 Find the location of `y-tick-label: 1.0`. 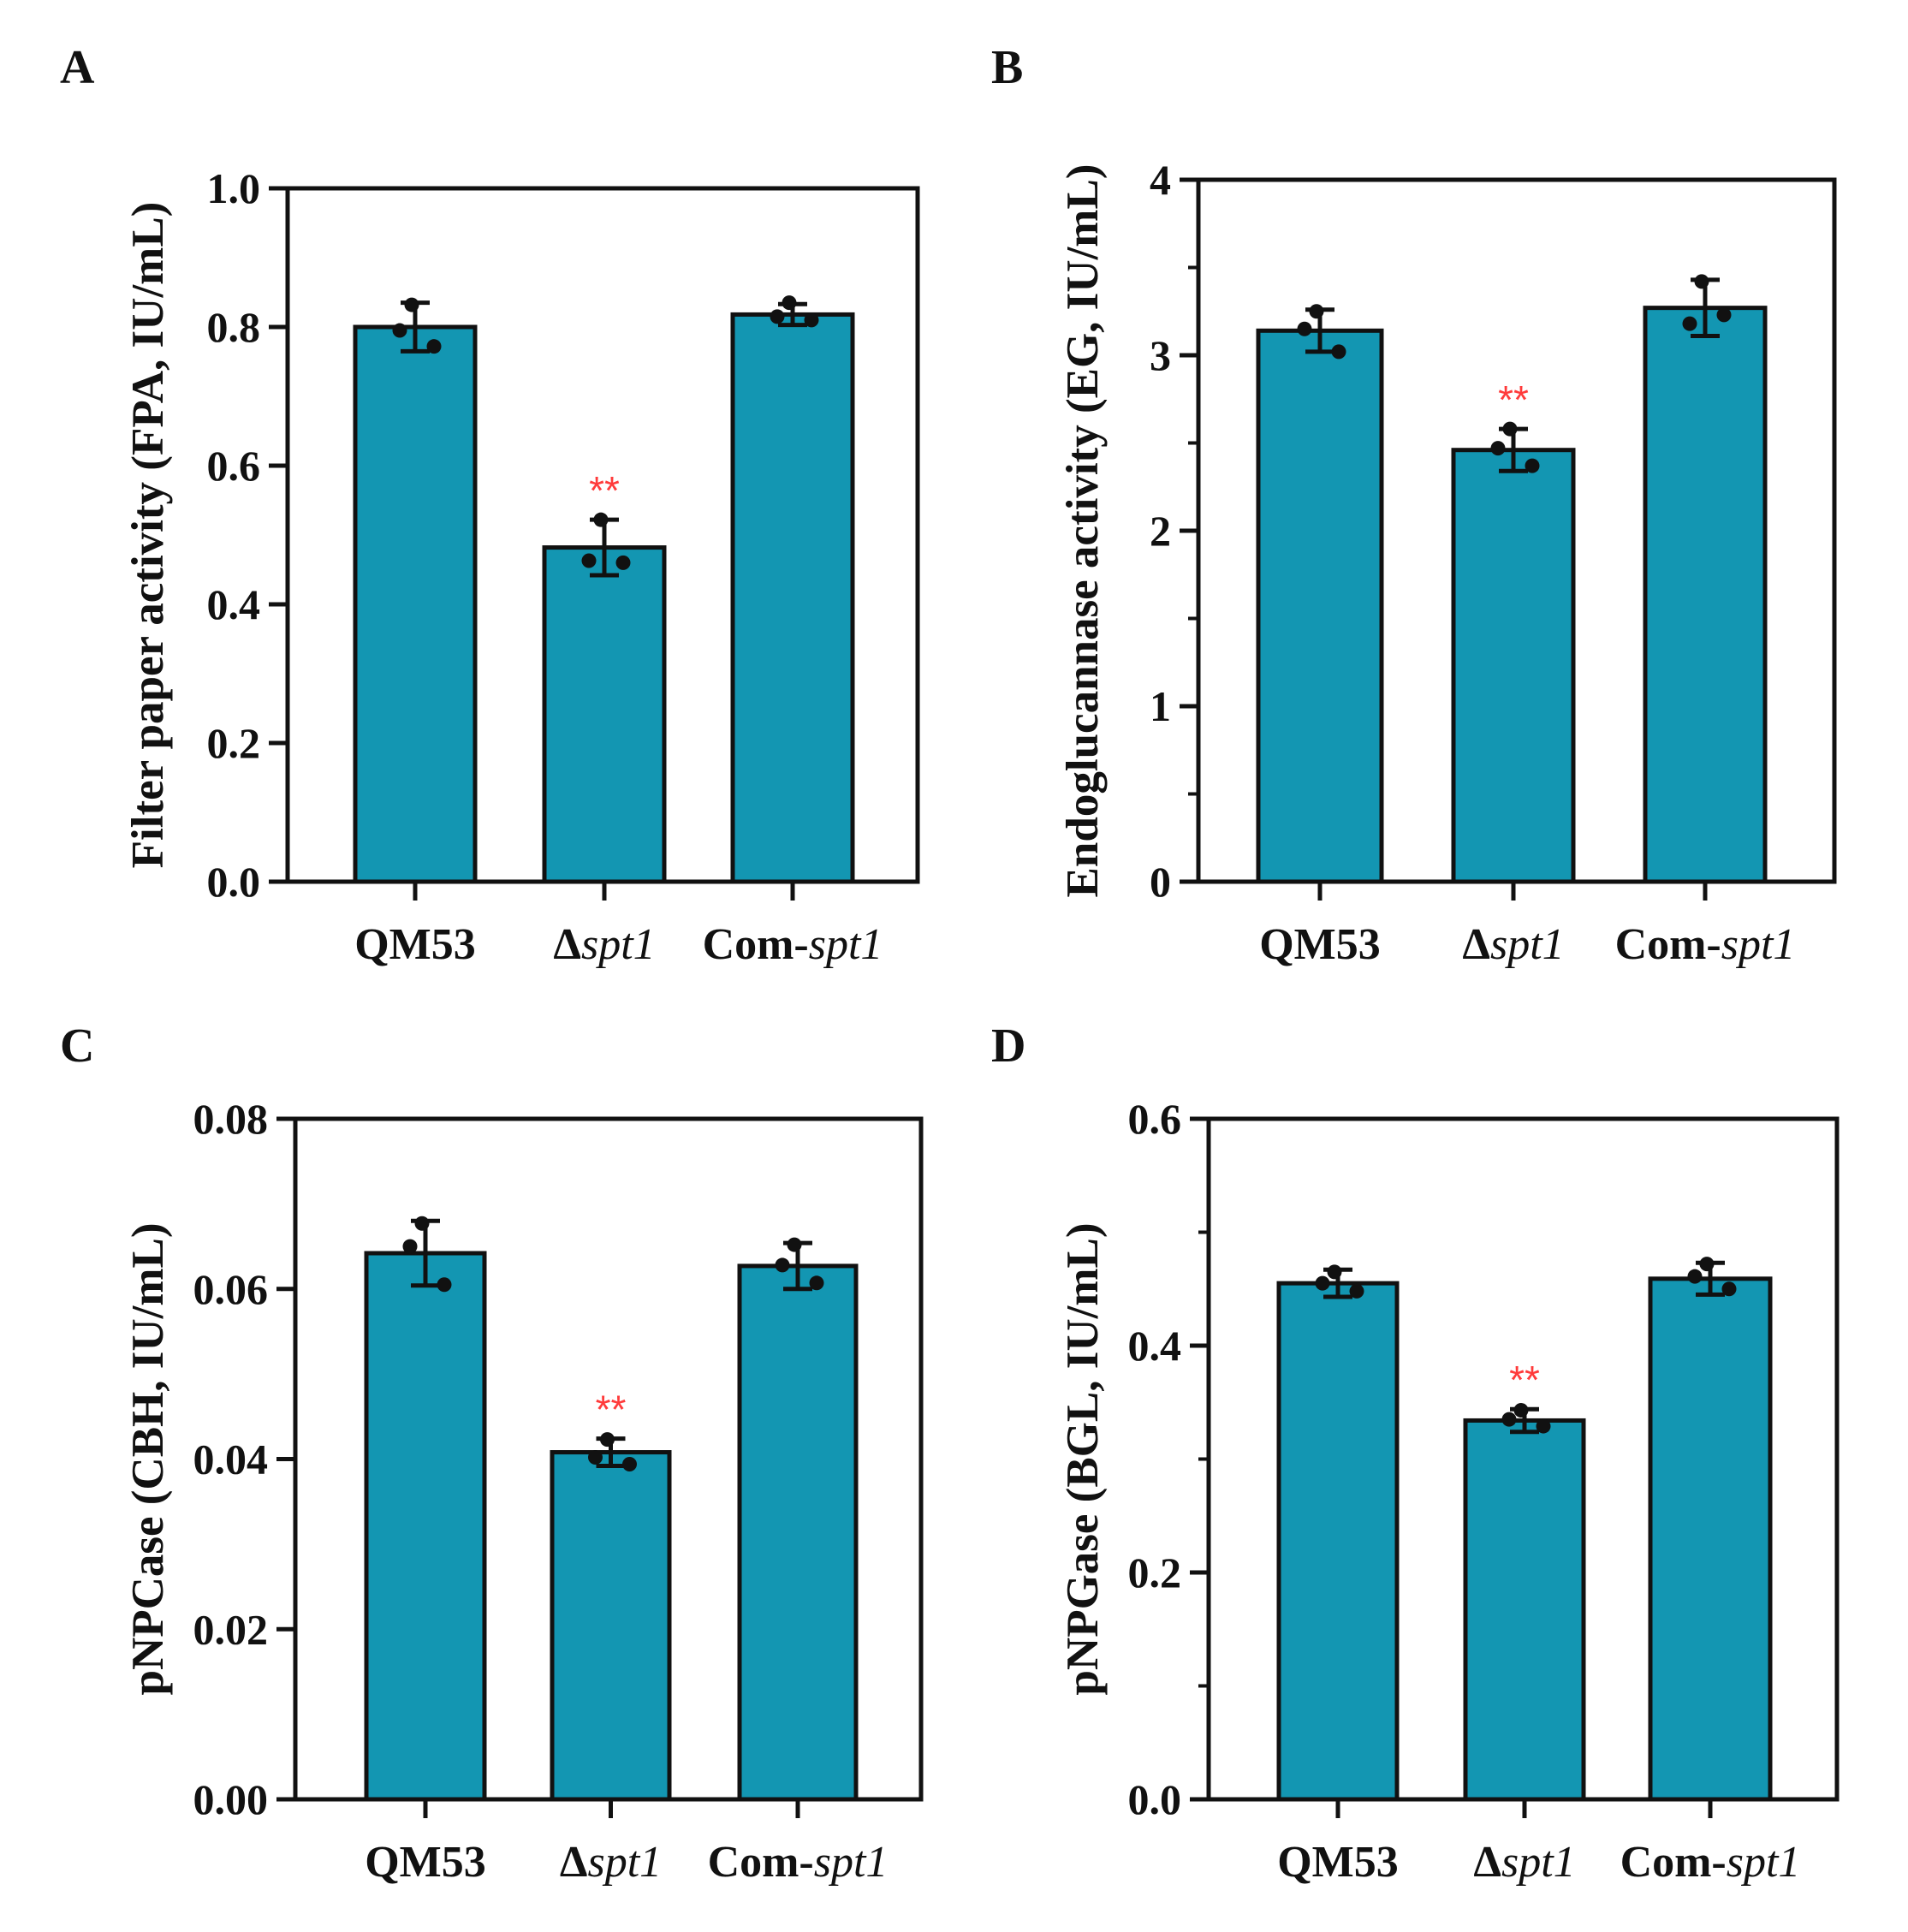

y-tick-label: 1.0 is located at coordinates (234, 188).